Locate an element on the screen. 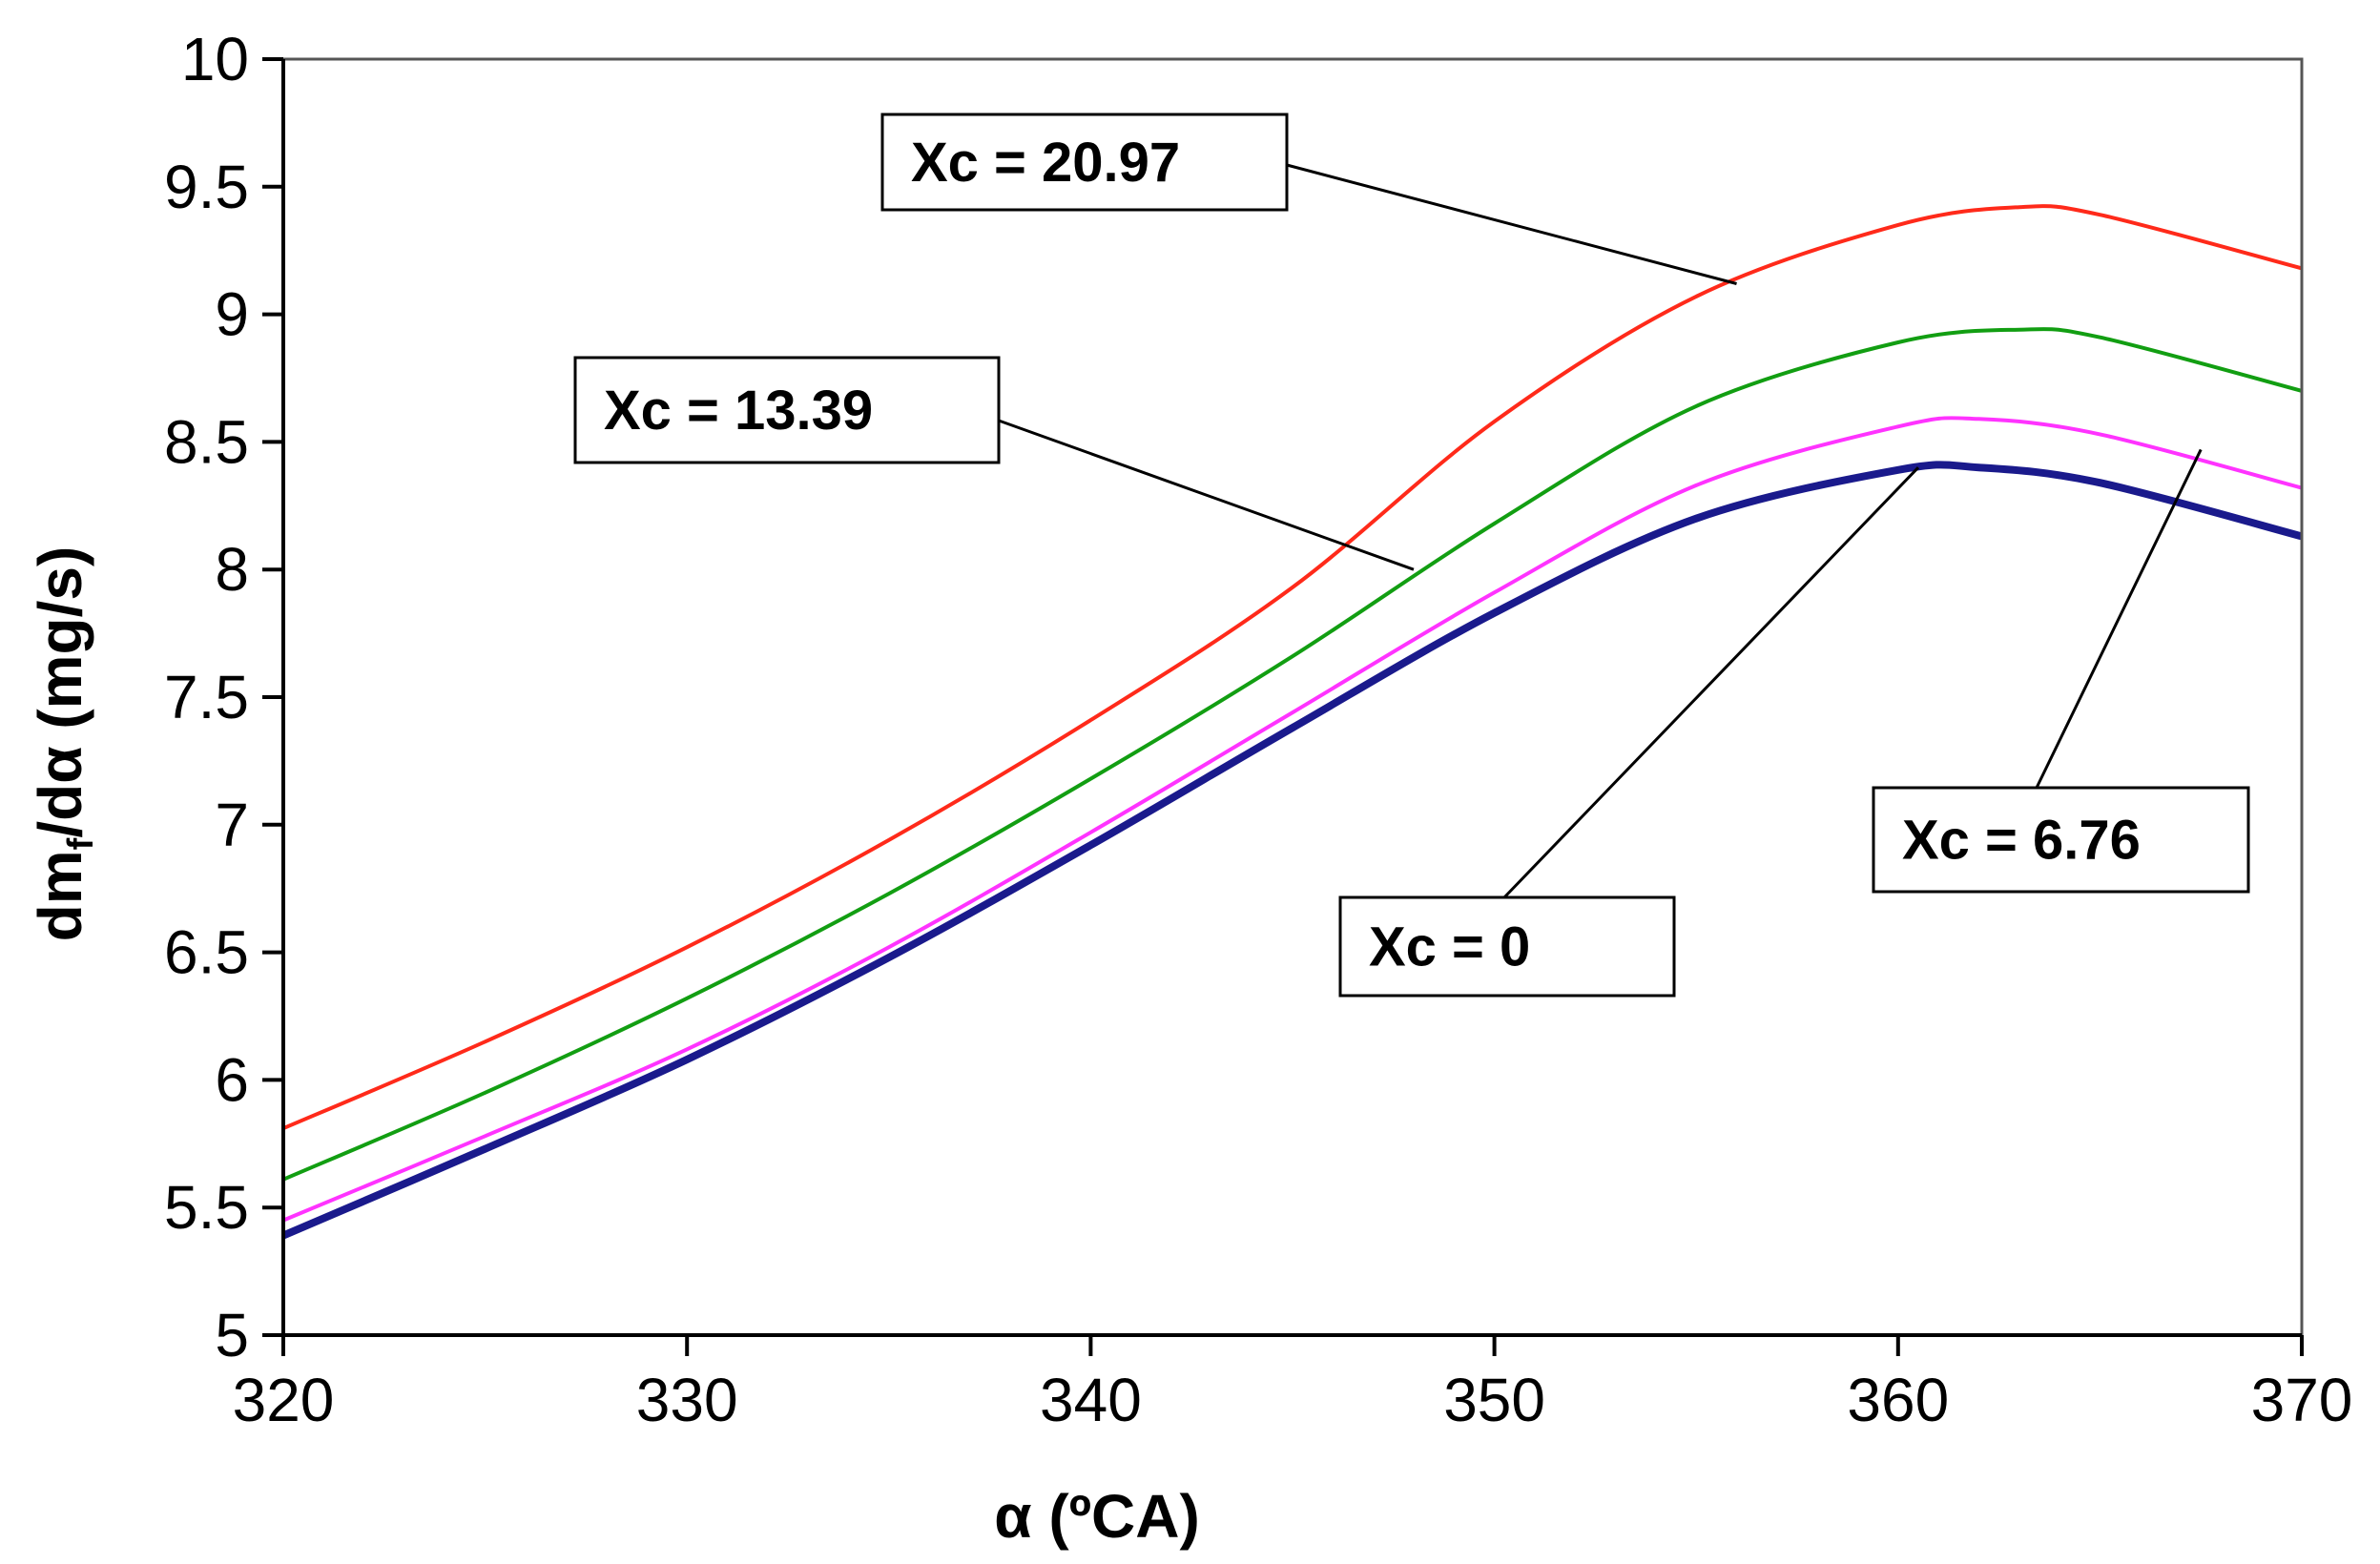 The height and width of the screenshot is (1564, 2380). x-tick-label: 330 is located at coordinates (687, 1400).